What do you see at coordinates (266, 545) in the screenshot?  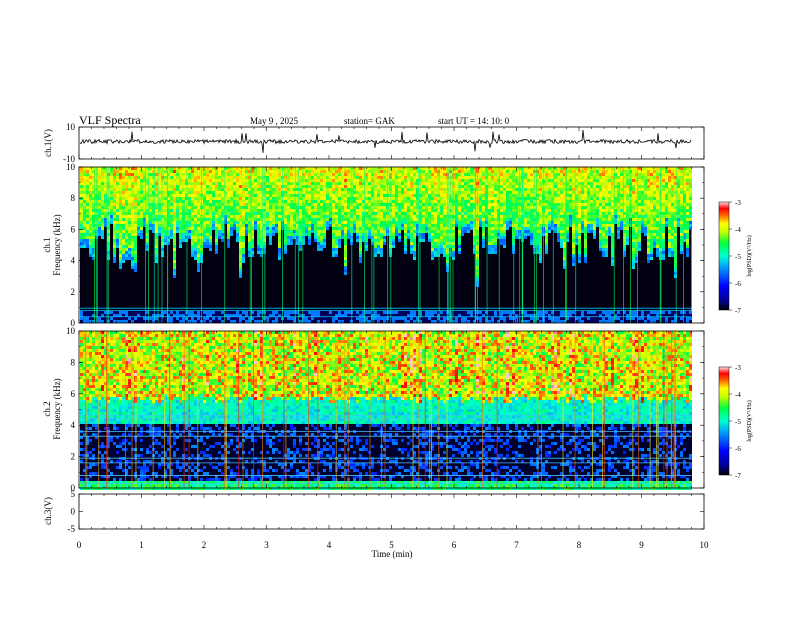 I see `x-tick-label: 3` at bounding box center [266, 545].